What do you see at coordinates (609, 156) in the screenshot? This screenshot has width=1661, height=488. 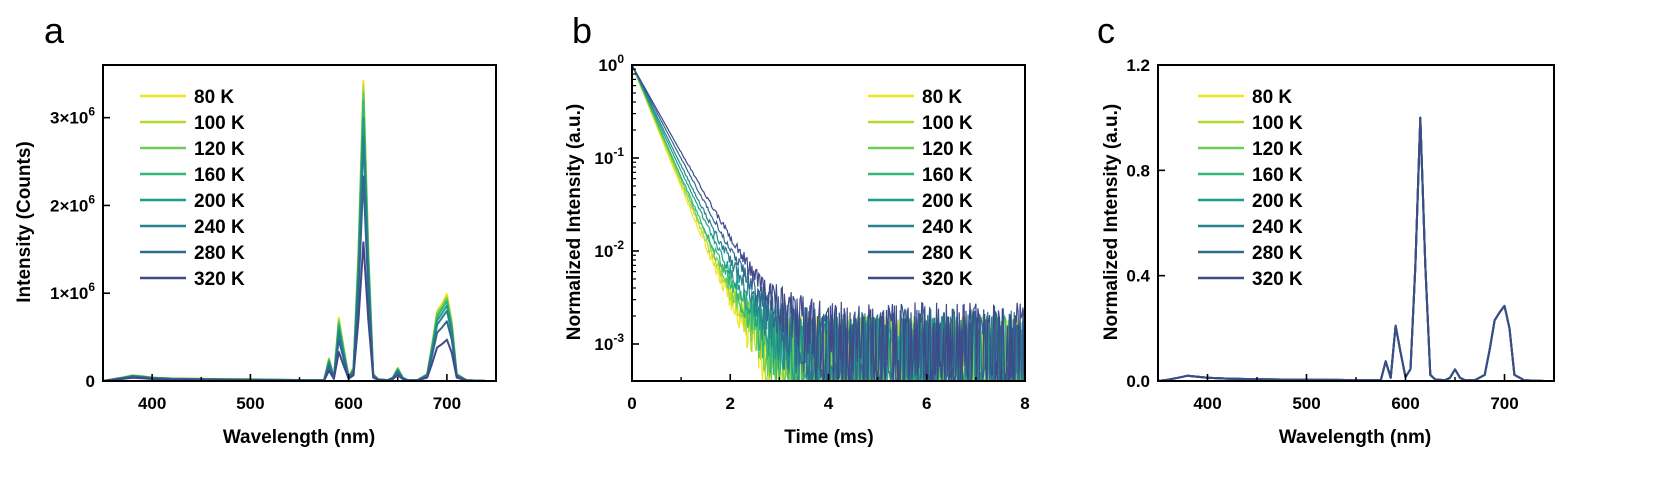 I see `y-tick-label-b: 10⁻¹` at bounding box center [609, 156].